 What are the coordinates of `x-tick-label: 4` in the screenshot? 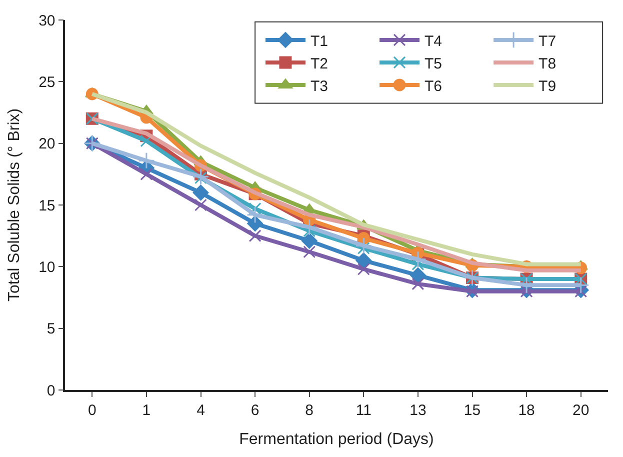 It's located at (200, 410).